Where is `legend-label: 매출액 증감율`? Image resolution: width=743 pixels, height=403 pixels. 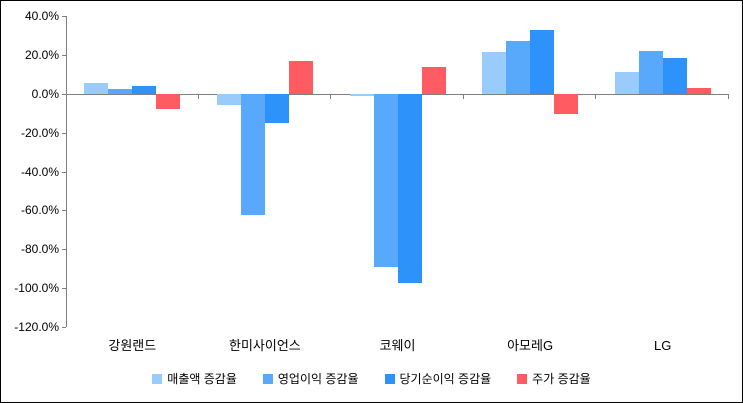
legend-label: 매출액 증감율 is located at coordinates (202, 379).